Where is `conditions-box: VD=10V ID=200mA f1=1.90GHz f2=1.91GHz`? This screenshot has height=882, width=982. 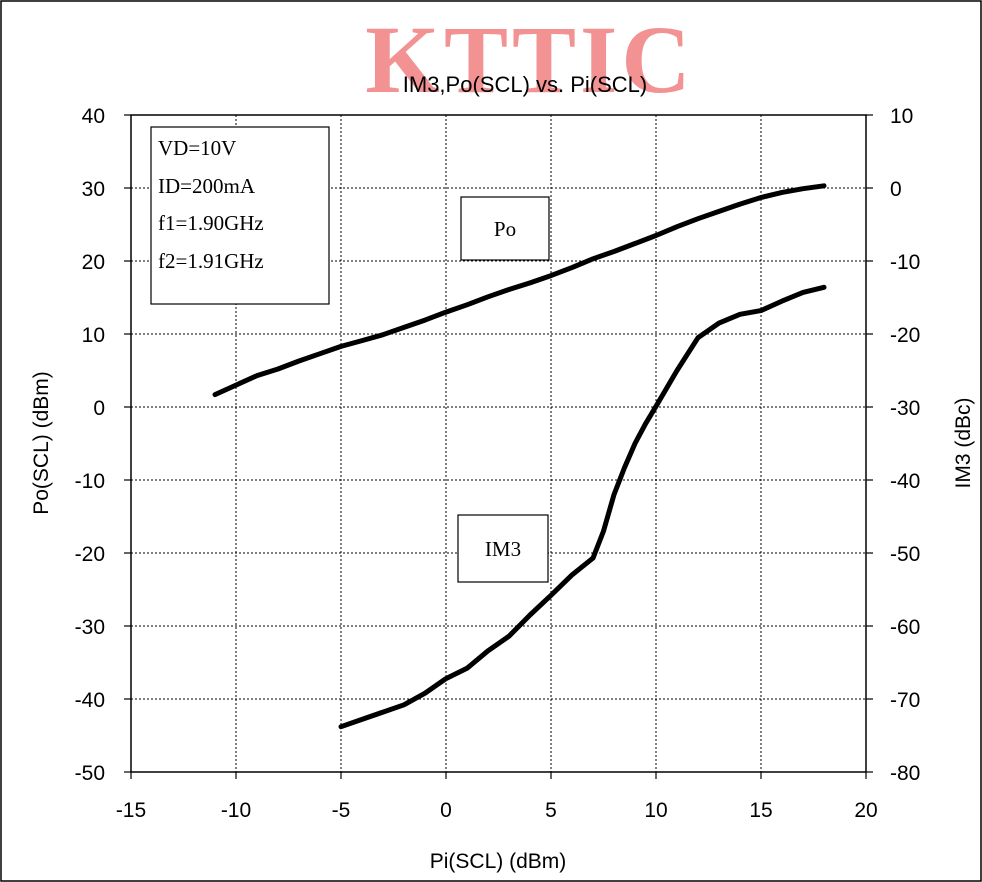
conditions-box: VD=10V ID=200mA f1=1.90GHz f2=1.91GHz is located at coordinates (240, 215).